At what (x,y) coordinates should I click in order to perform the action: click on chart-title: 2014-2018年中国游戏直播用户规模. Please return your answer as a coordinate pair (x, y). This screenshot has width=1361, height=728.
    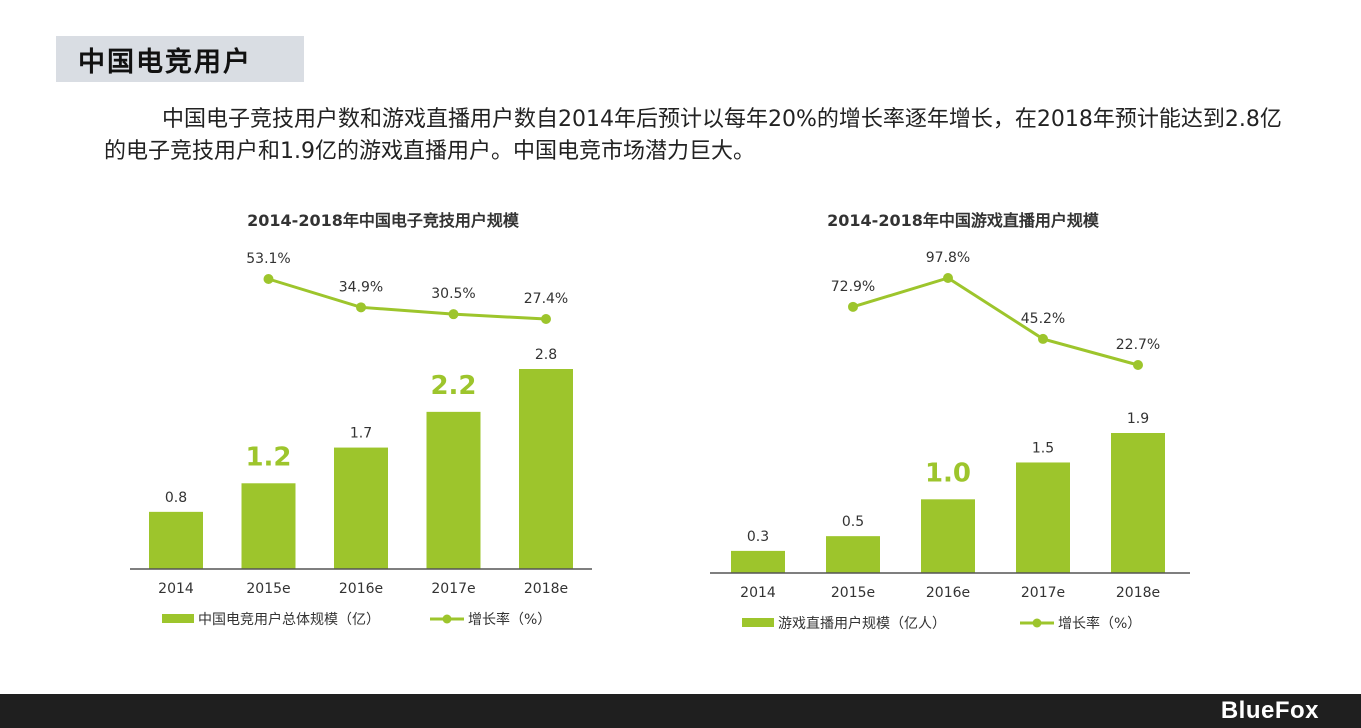
    Looking at the image, I should click on (963, 220).